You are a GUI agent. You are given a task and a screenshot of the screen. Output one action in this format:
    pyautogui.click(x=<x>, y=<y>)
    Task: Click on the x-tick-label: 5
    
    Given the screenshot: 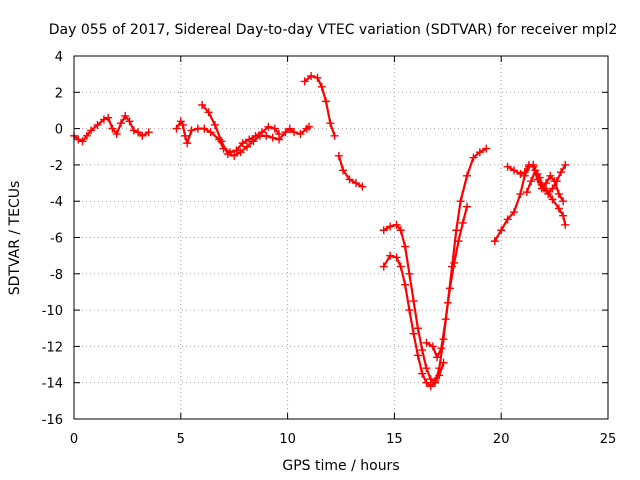 What is the action you would take?
    pyautogui.click(x=181, y=439)
    